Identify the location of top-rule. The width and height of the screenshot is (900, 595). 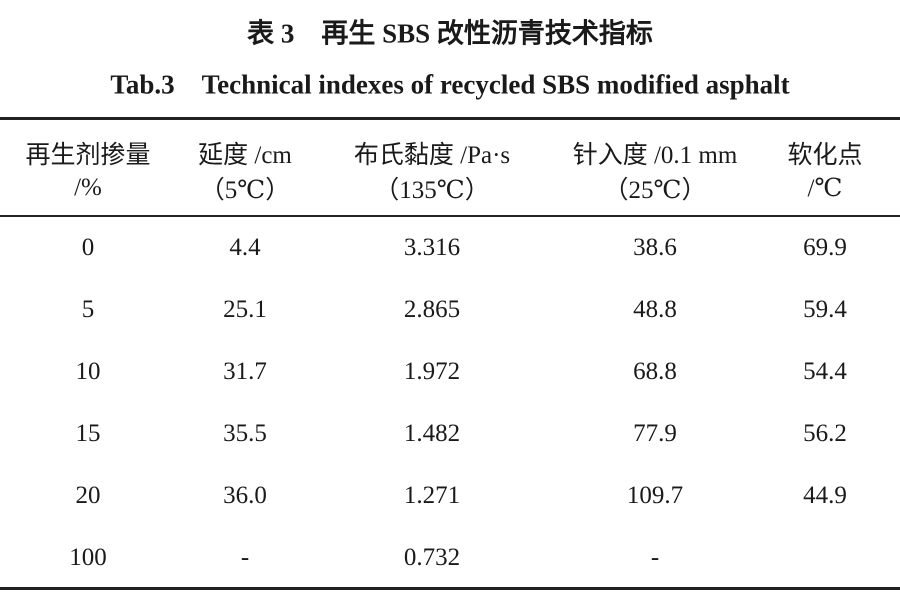
(450, 118).